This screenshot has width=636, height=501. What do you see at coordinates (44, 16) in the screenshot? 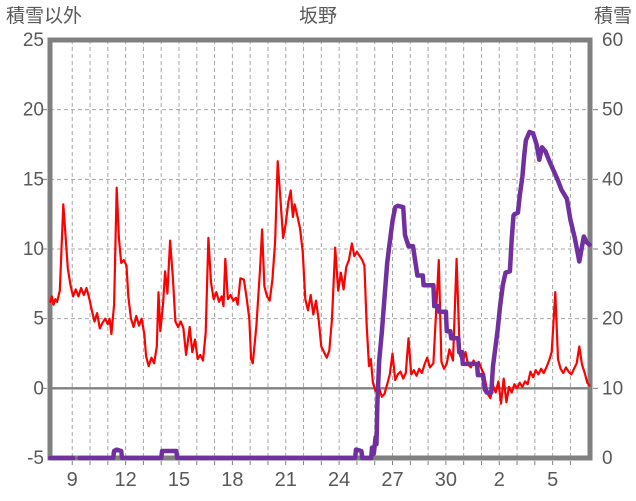
I see `left-axis-title: 積雪以外` at bounding box center [44, 16].